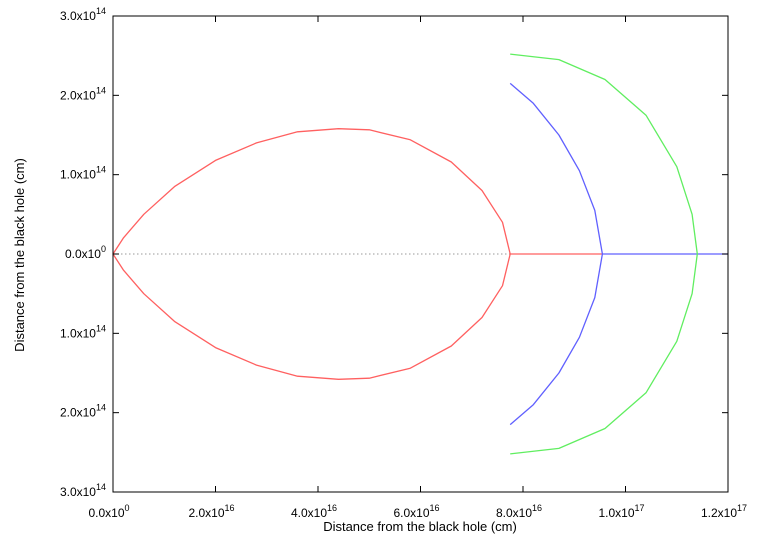 The width and height of the screenshot is (765, 540). What do you see at coordinates (420, 526) in the screenshot?
I see `x-axis-title: Distance from the black hole (cm)` at bounding box center [420, 526].